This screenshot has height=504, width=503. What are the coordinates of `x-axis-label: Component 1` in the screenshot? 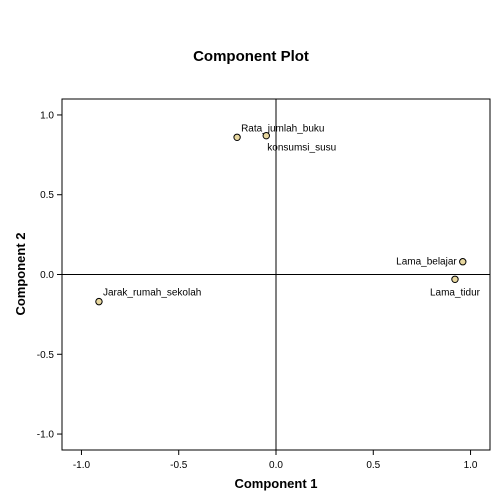 It's located at (275, 483).